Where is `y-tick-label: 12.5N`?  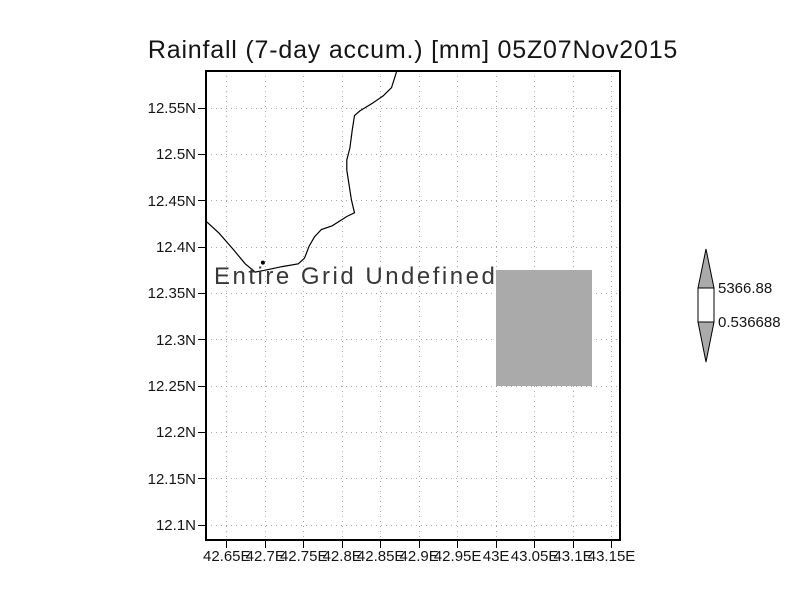
y-tick-label: 12.5N is located at coordinates (175, 155).